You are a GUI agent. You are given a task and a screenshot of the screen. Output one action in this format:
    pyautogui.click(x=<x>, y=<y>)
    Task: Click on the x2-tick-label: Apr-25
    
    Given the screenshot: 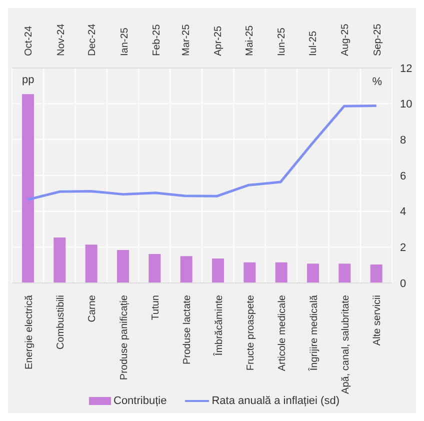 What is the action you would take?
    pyautogui.click(x=218, y=41)
    